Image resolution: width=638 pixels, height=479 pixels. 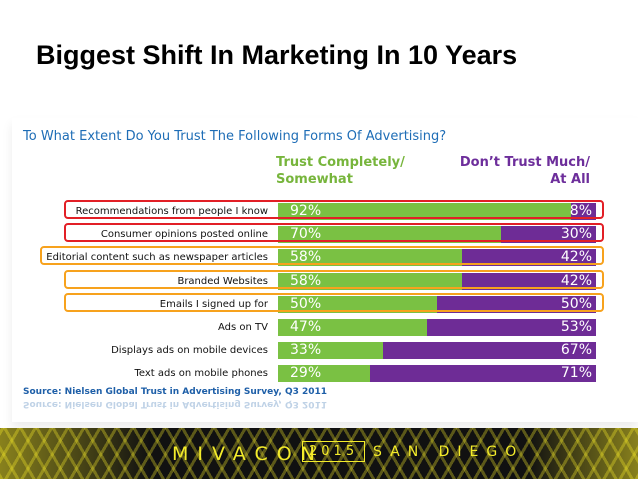 What do you see at coordinates (352, 327) in the screenshot?
I see `trust-bar: 47%` at bounding box center [352, 327].